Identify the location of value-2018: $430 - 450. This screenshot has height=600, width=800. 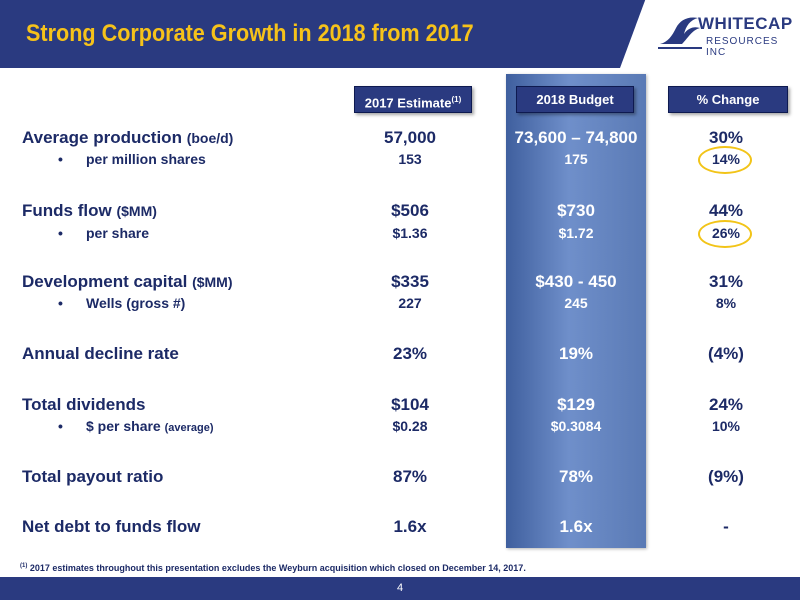
(576, 281).